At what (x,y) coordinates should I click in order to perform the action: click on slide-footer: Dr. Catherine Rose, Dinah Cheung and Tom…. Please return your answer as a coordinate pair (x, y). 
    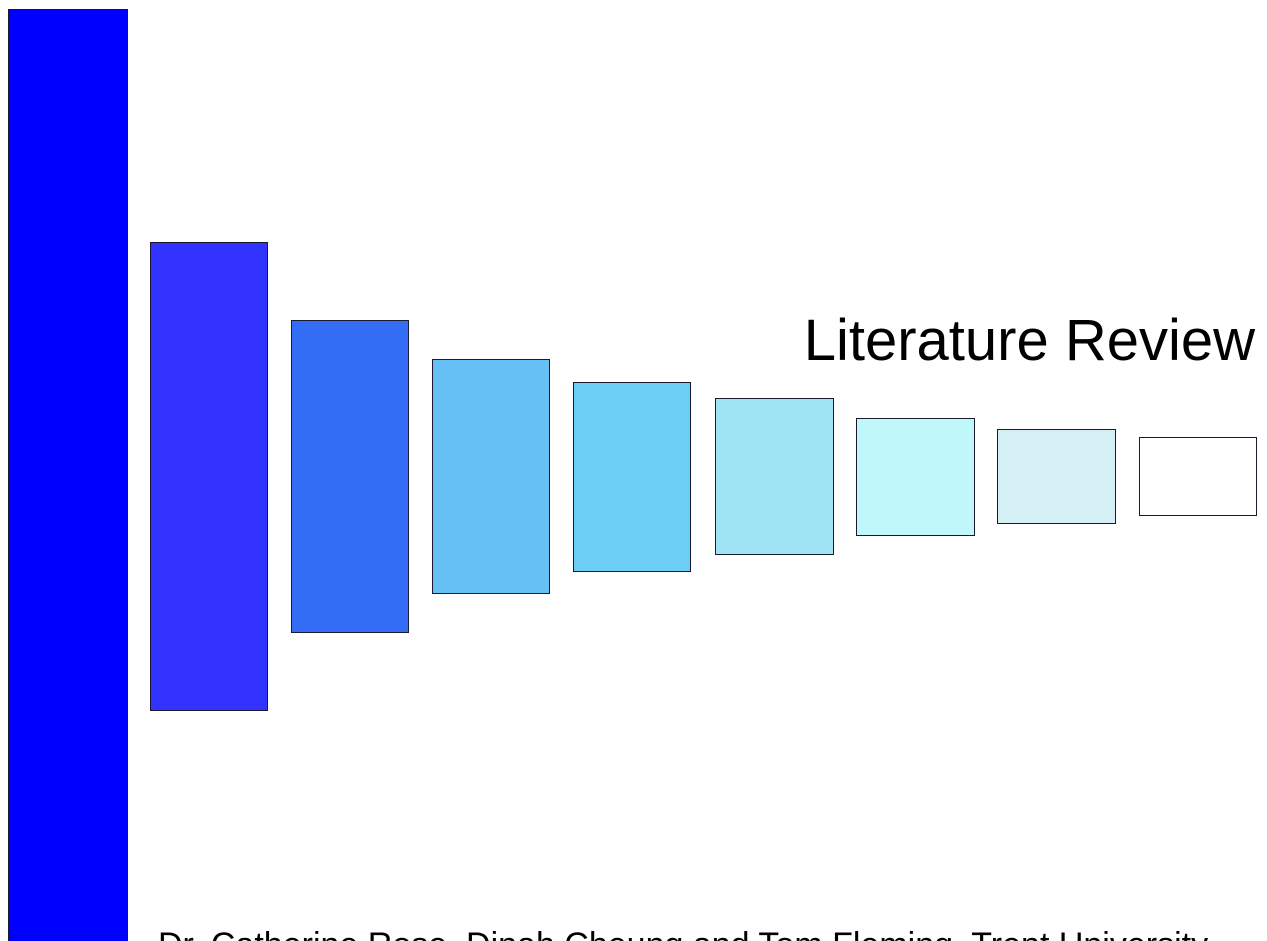
    Looking at the image, I should click on (683, 934).